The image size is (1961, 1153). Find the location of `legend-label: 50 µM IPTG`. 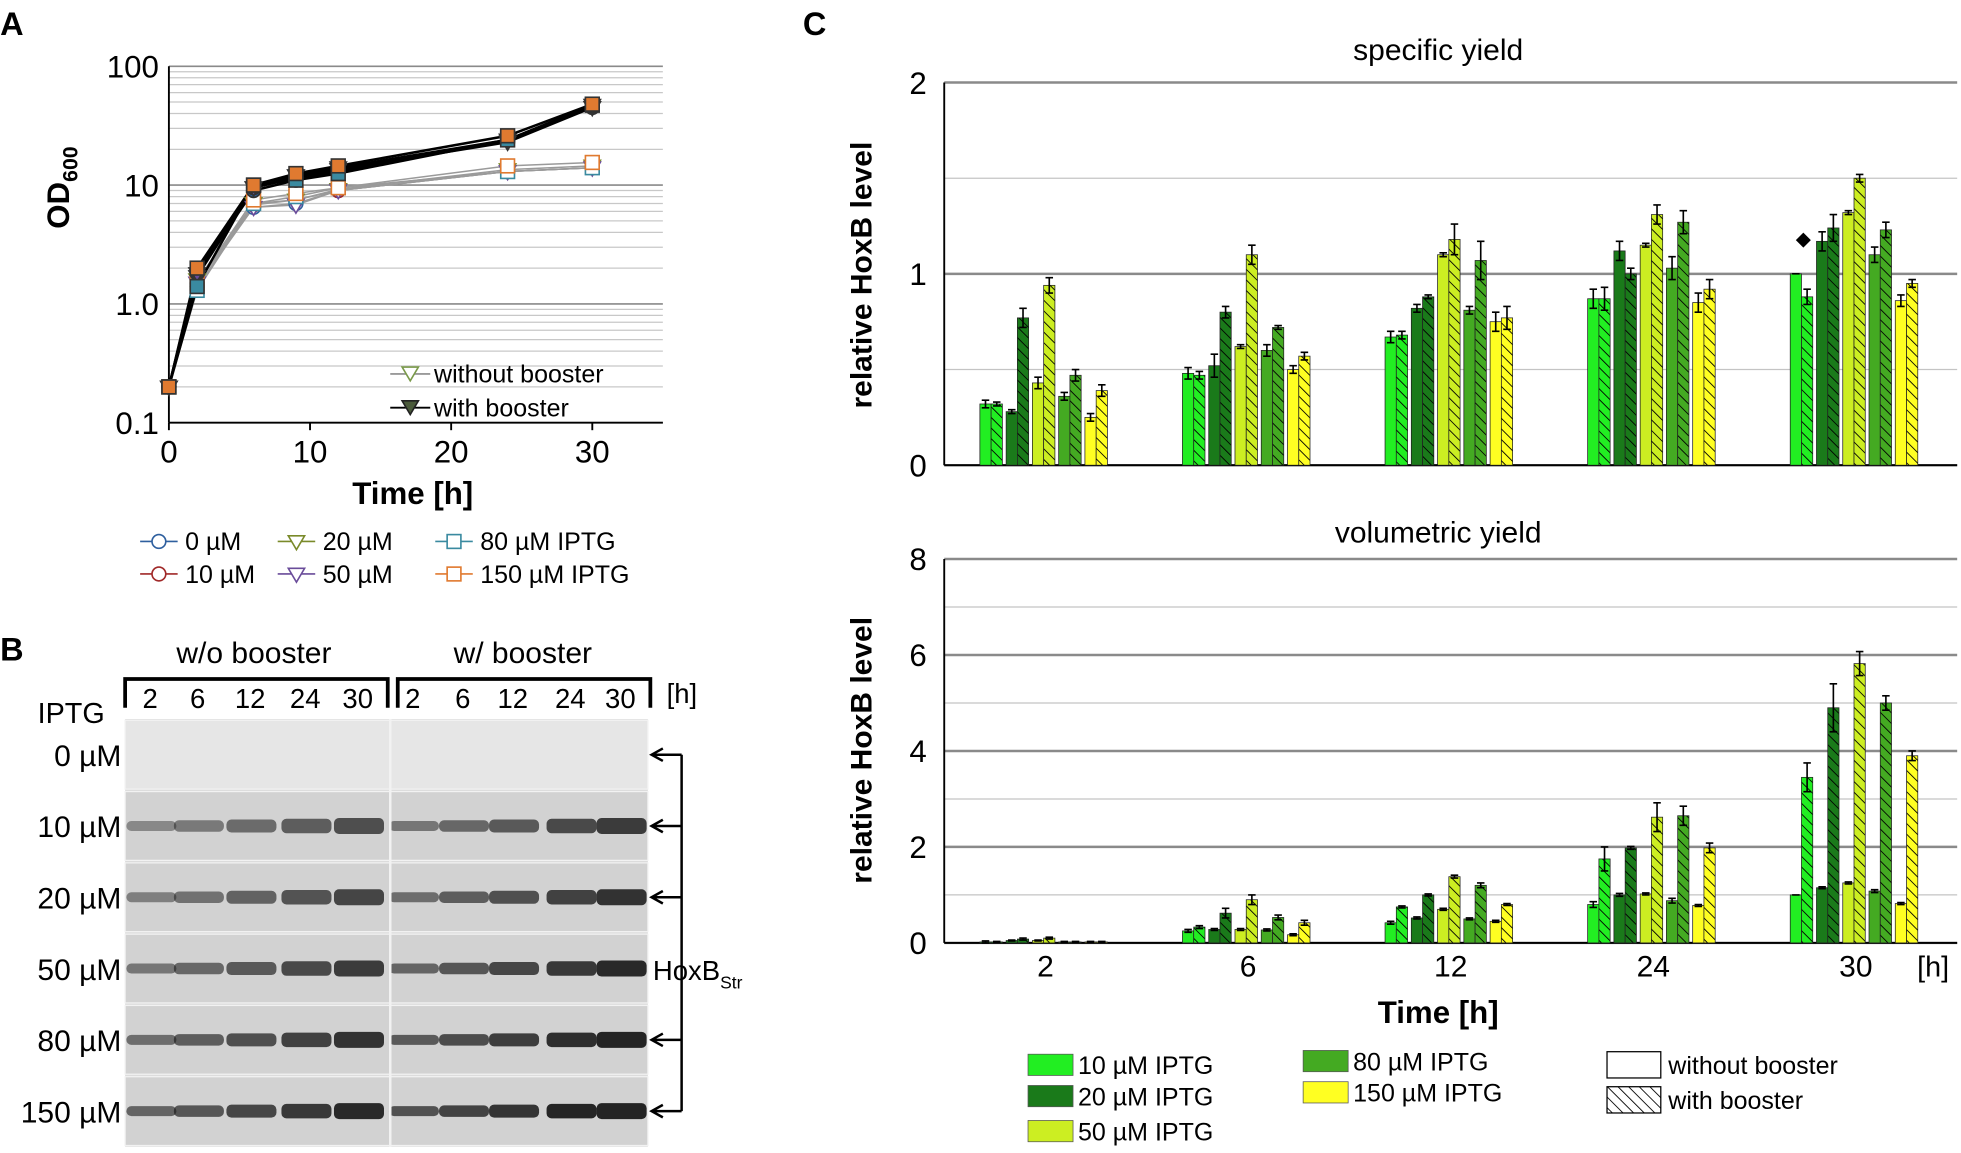

legend-label: 50 µM IPTG is located at coordinates (1145, 1132).